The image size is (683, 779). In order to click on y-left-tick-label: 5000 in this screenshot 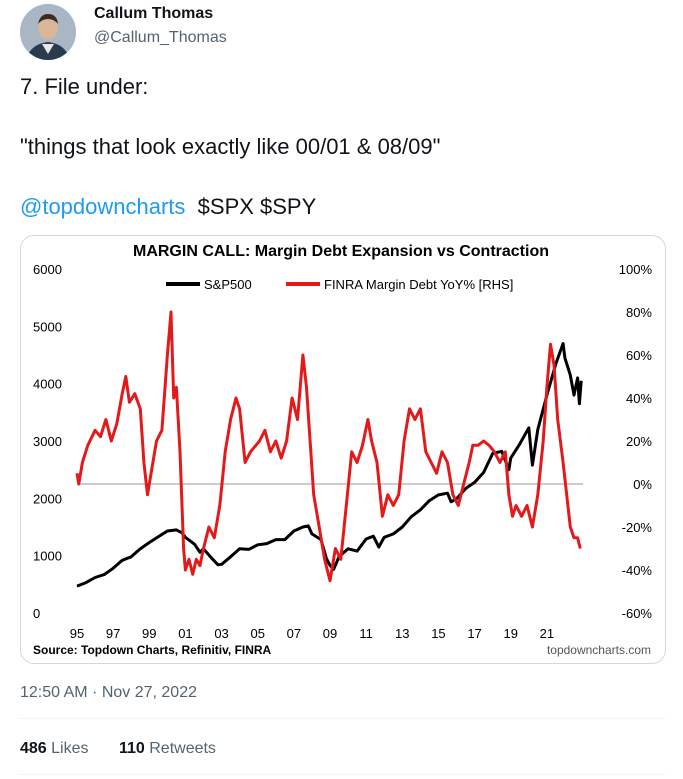, I will do `click(47, 326)`.